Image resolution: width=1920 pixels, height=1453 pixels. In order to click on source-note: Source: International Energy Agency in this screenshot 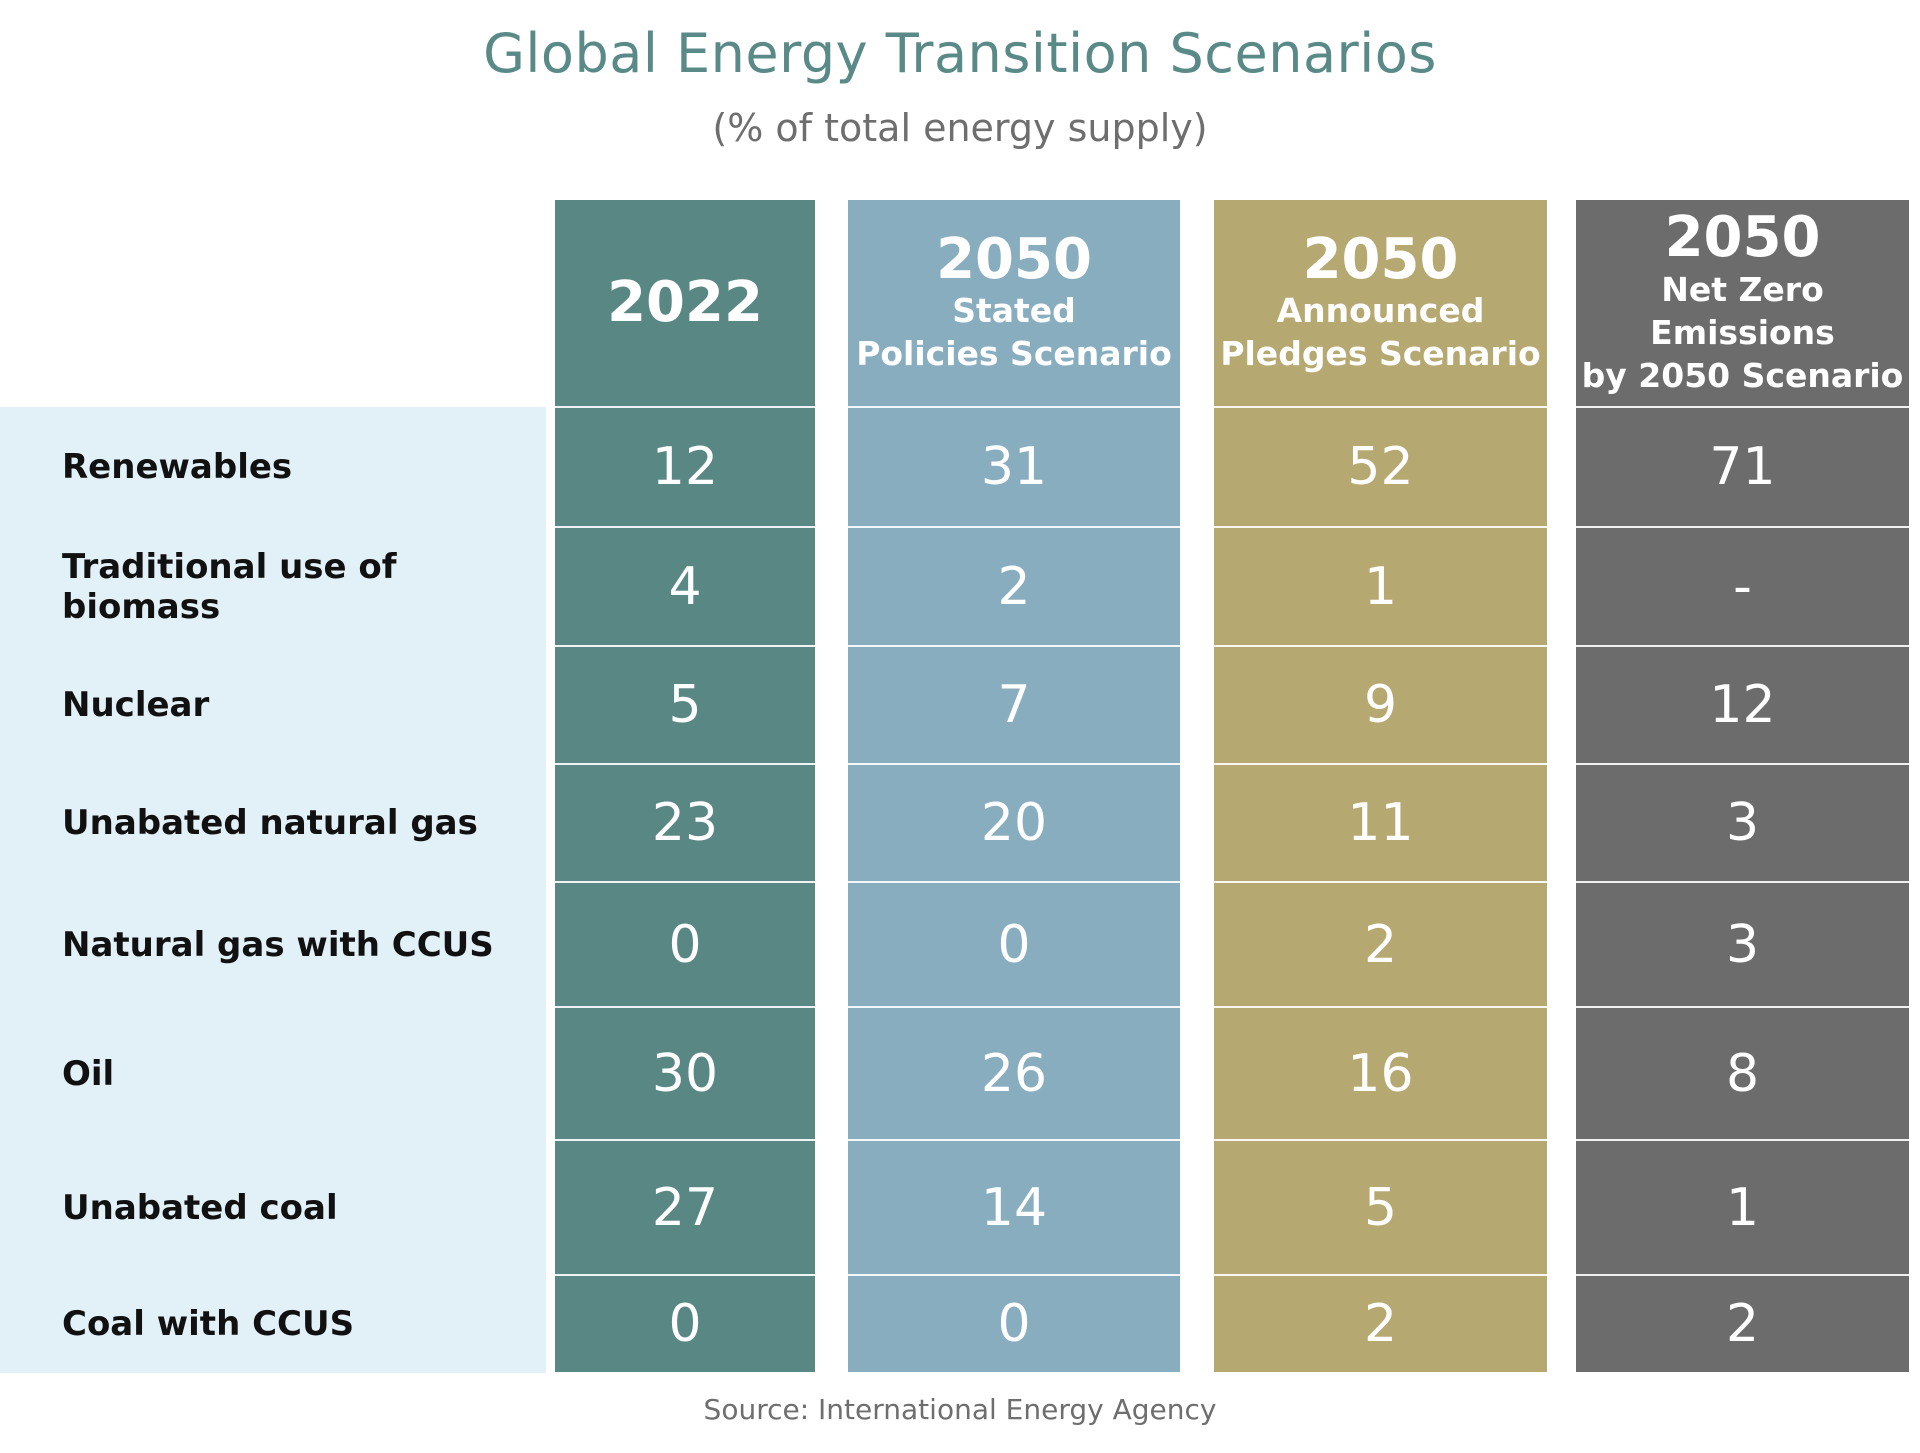, I will do `click(960, 1409)`.